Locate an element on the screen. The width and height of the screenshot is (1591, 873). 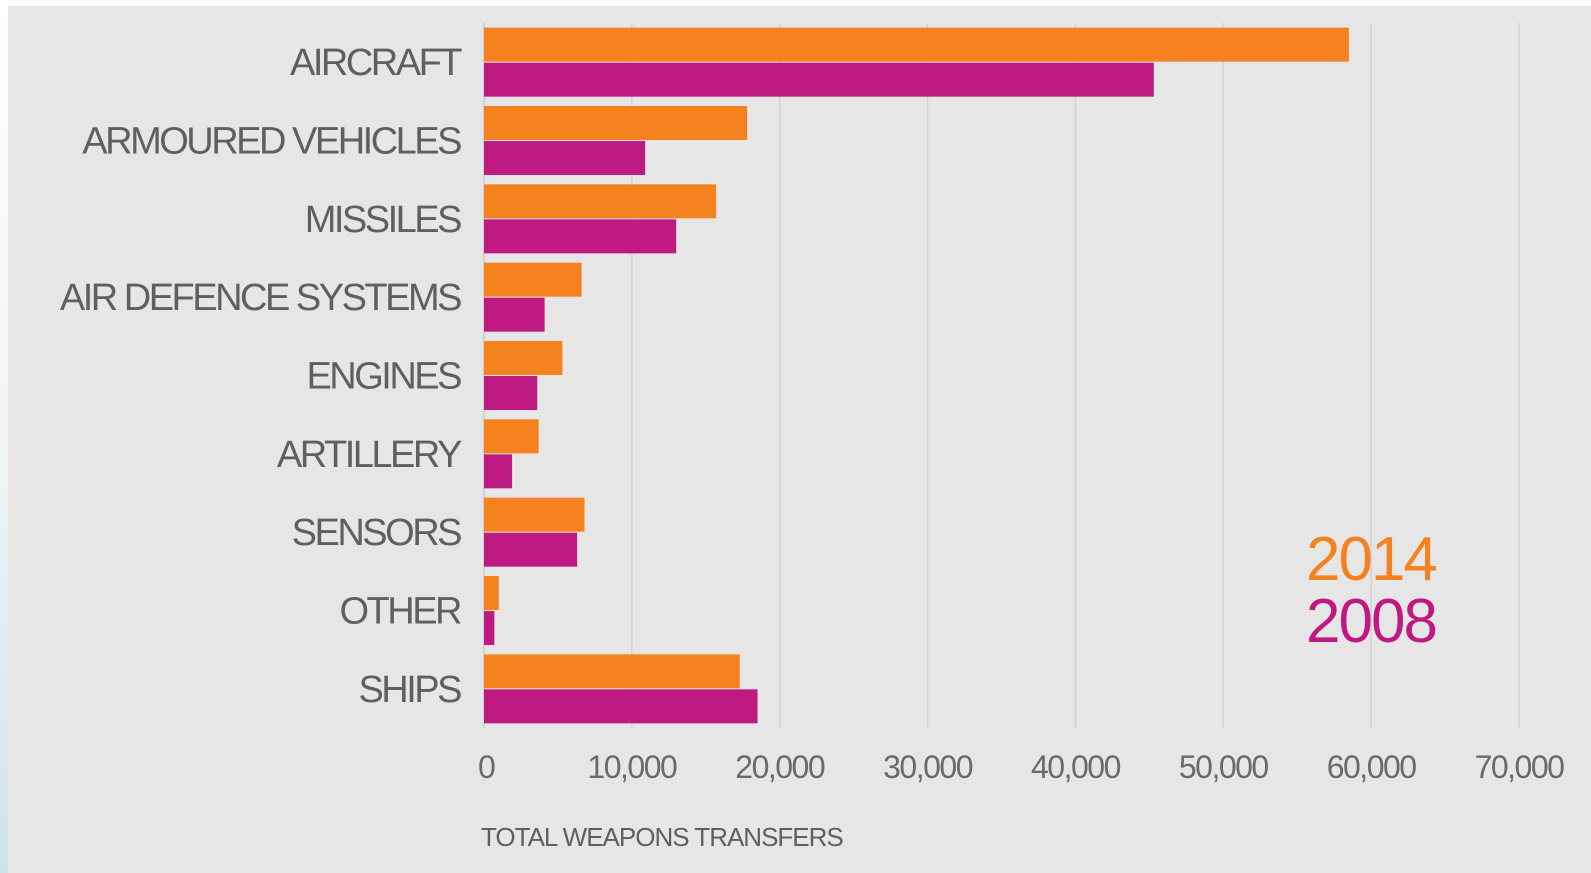
bar-2008-artillery is located at coordinates (498, 471).